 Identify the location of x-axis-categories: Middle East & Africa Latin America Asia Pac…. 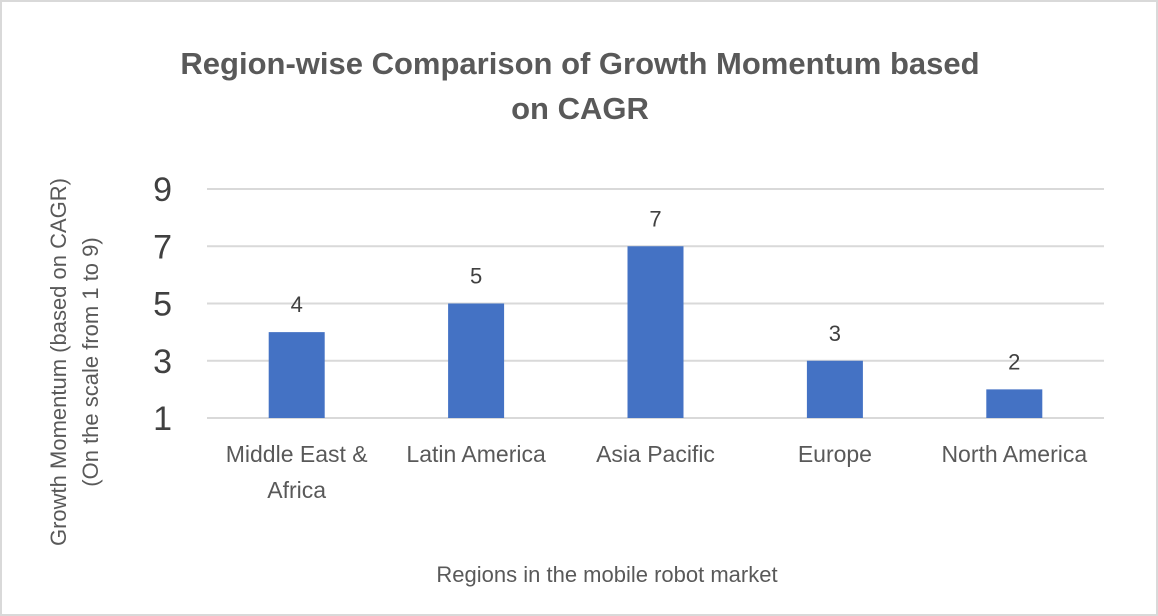
(657, 472).